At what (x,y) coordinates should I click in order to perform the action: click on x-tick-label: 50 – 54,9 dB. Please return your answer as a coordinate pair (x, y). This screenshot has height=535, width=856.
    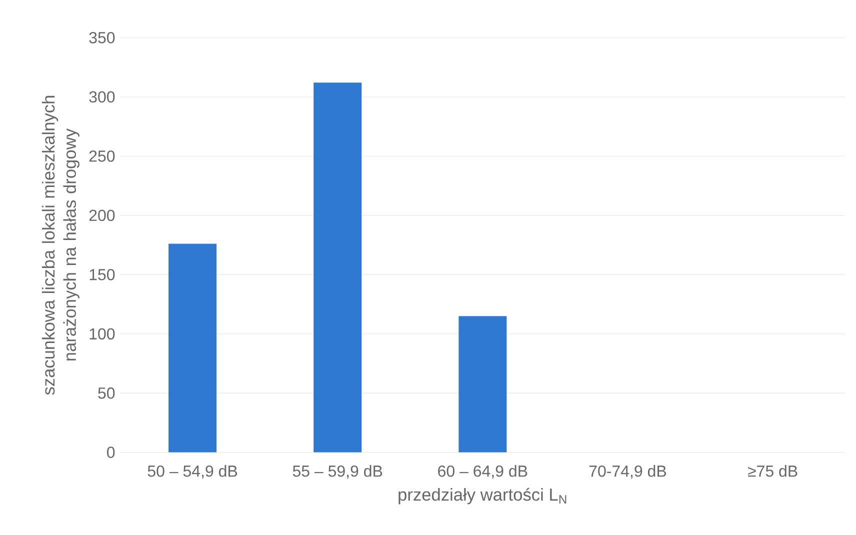
    Looking at the image, I should click on (193, 472).